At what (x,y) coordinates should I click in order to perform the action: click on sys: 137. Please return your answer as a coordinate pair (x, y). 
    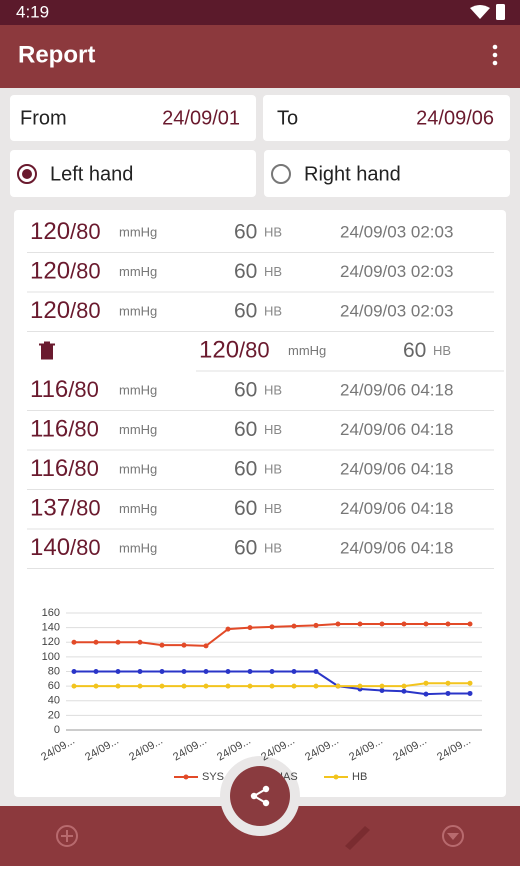
    Looking at the image, I should click on (50, 508).